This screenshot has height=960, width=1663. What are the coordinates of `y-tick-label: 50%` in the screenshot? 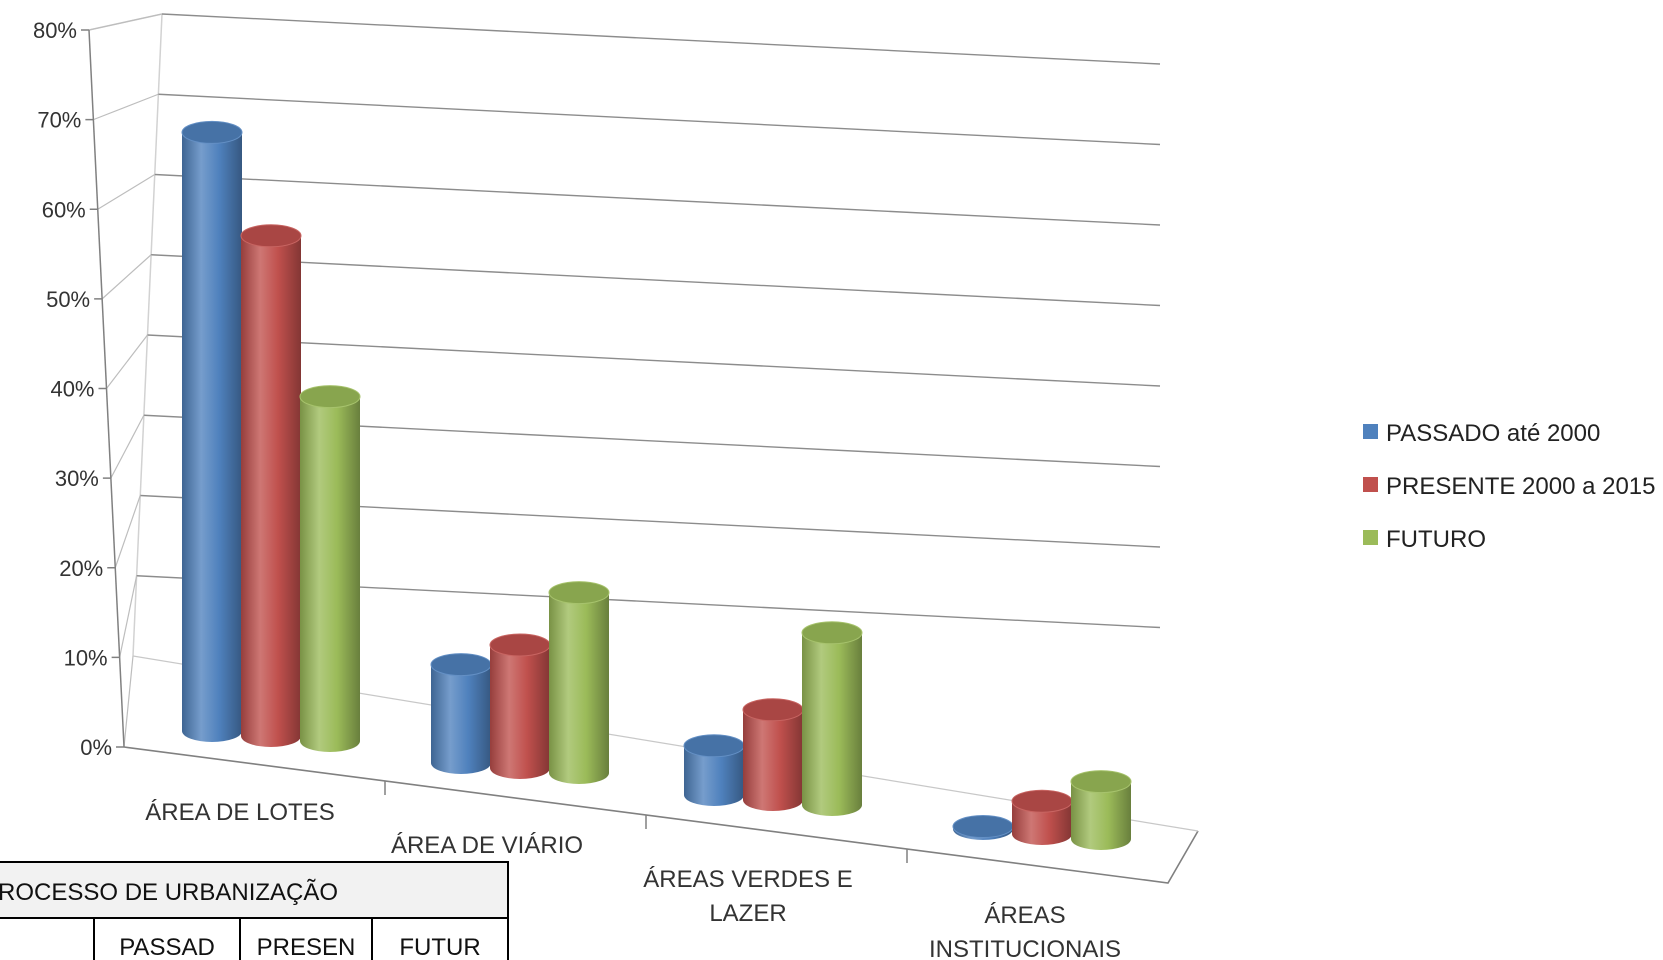 It's located at (68, 299).